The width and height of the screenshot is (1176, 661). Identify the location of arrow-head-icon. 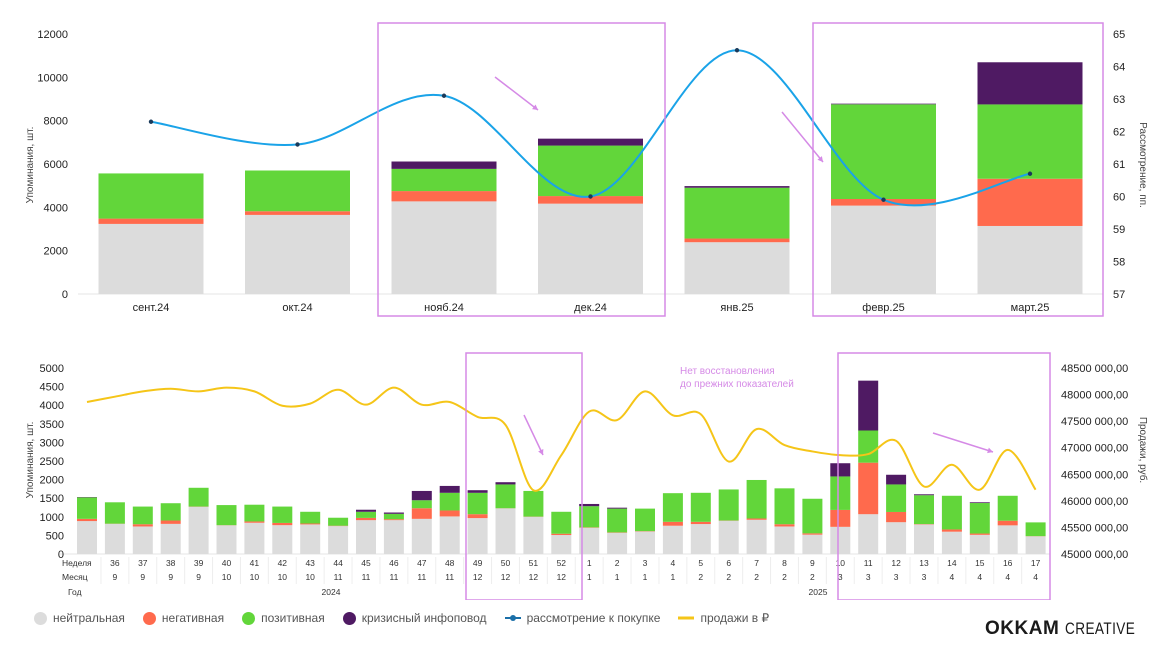
(820, 159).